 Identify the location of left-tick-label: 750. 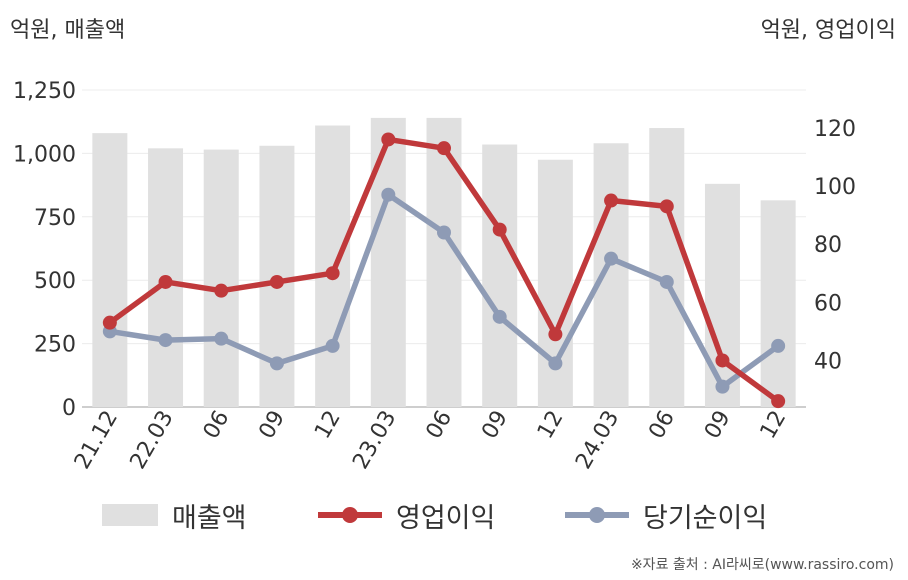
(55, 218).